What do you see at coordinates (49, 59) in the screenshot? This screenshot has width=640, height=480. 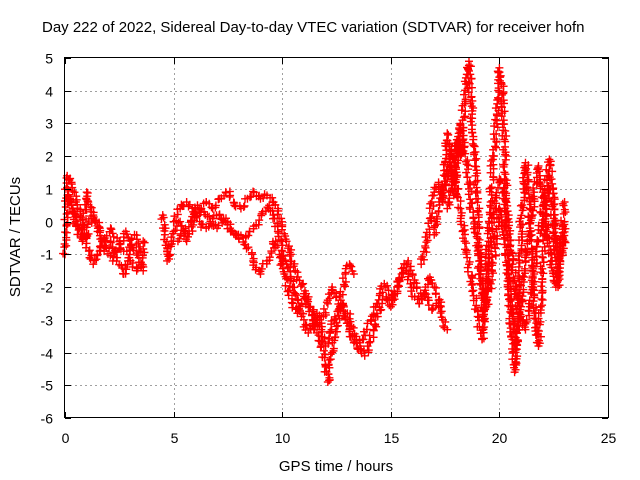 I see `y-tick-label: 5` at bounding box center [49, 59].